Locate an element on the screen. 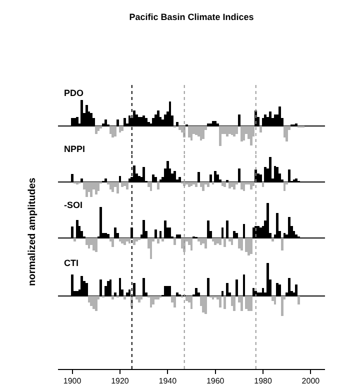  x-tick-label: 1900 is located at coordinates (72, 381).